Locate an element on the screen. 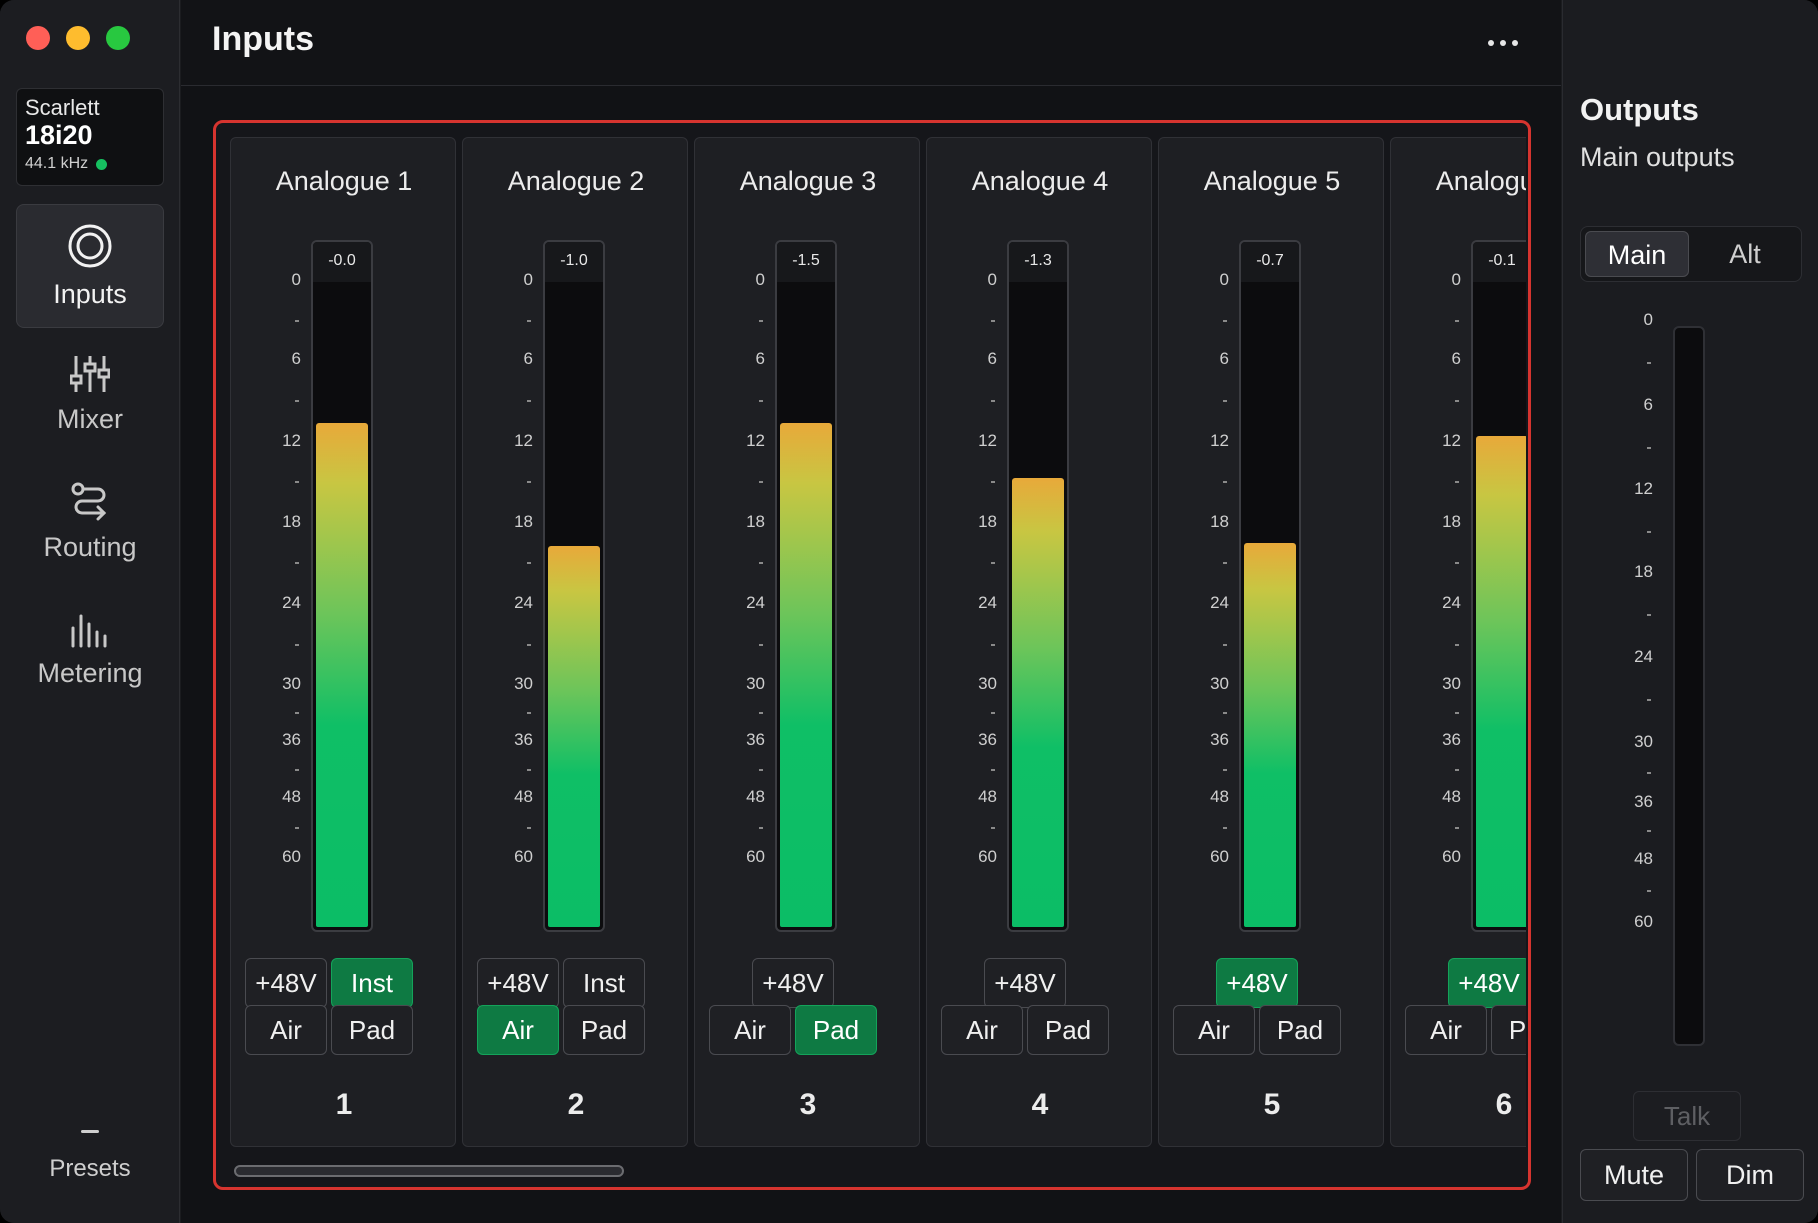 The height and width of the screenshot is (1223, 1818). channel-number: 5 is located at coordinates (1272, 1104).